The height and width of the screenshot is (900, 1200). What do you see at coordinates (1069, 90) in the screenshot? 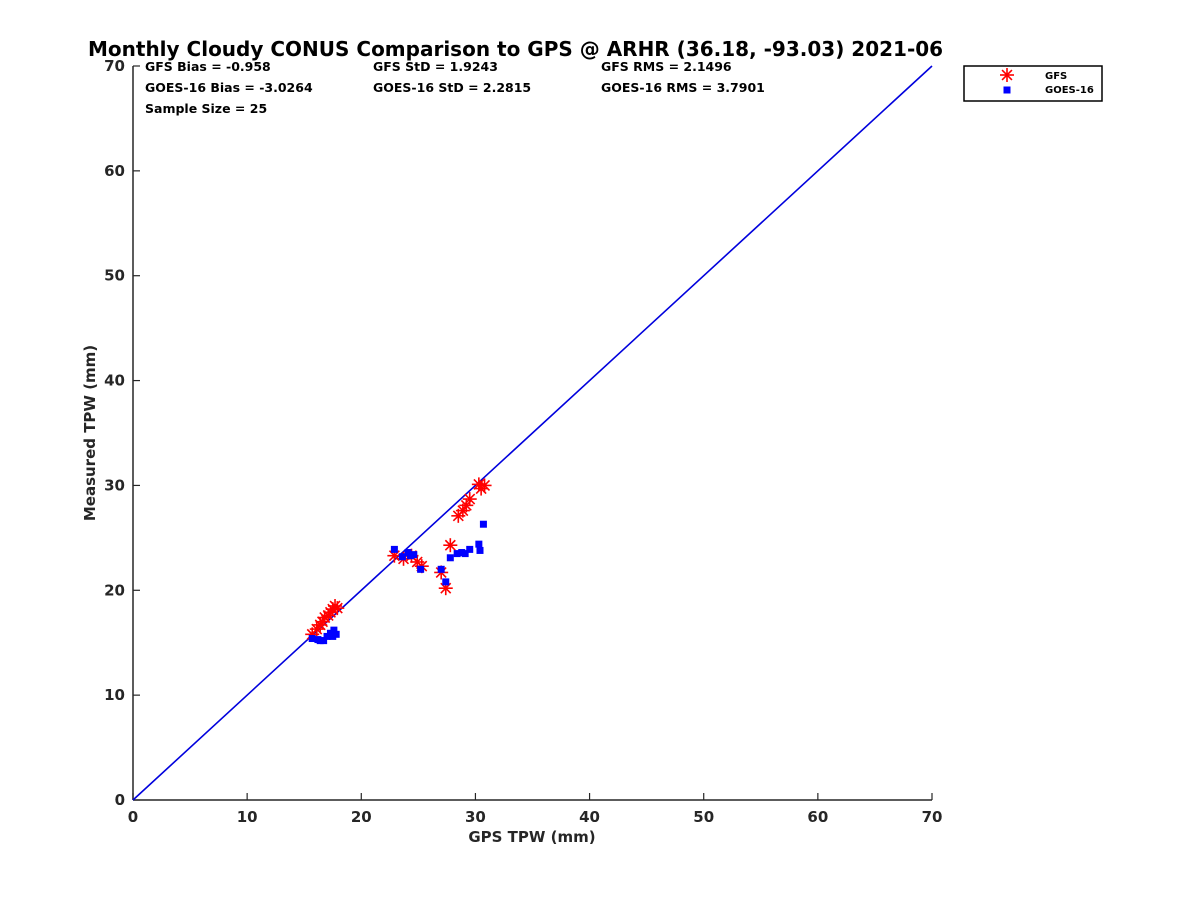
I see `legend-goes16-label: GOES-16` at bounding box center [1069, 90].